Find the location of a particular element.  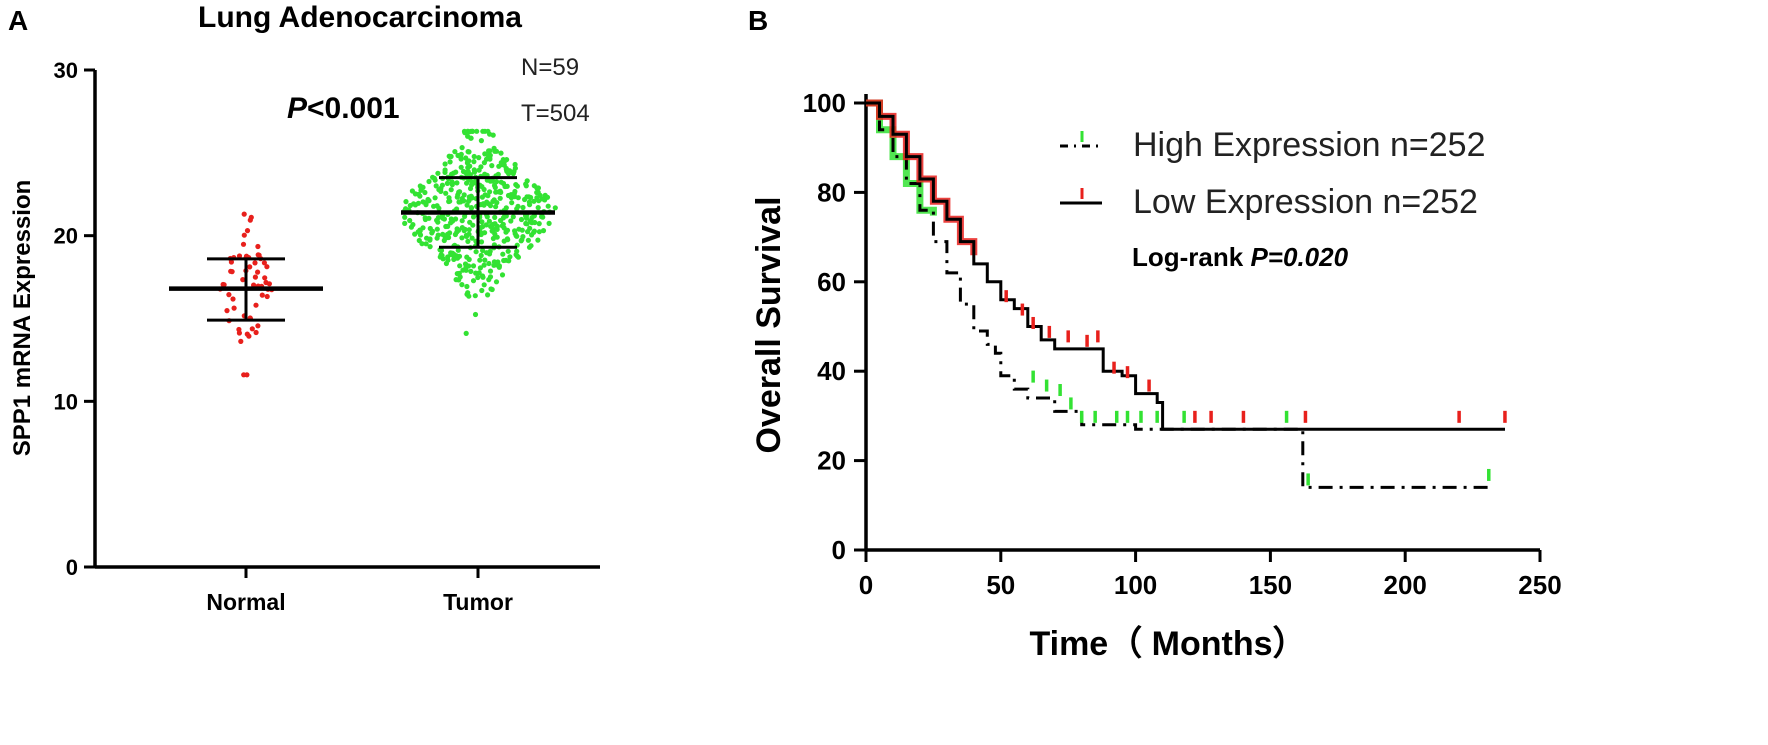

panel-b-x-tick-label: 100 is located at coordinates (1135, 585).